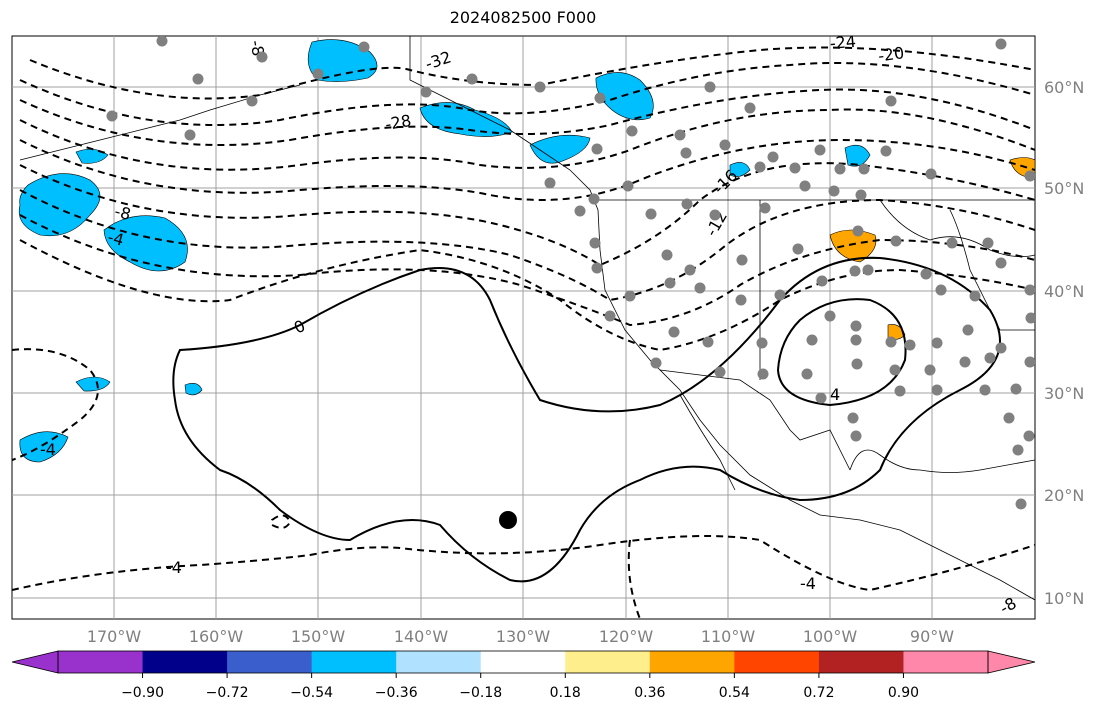  What do you see at coordinates (318, 636) in the screenshot?
I see `lon-label: 150°W` at bounding box center [318, 636].